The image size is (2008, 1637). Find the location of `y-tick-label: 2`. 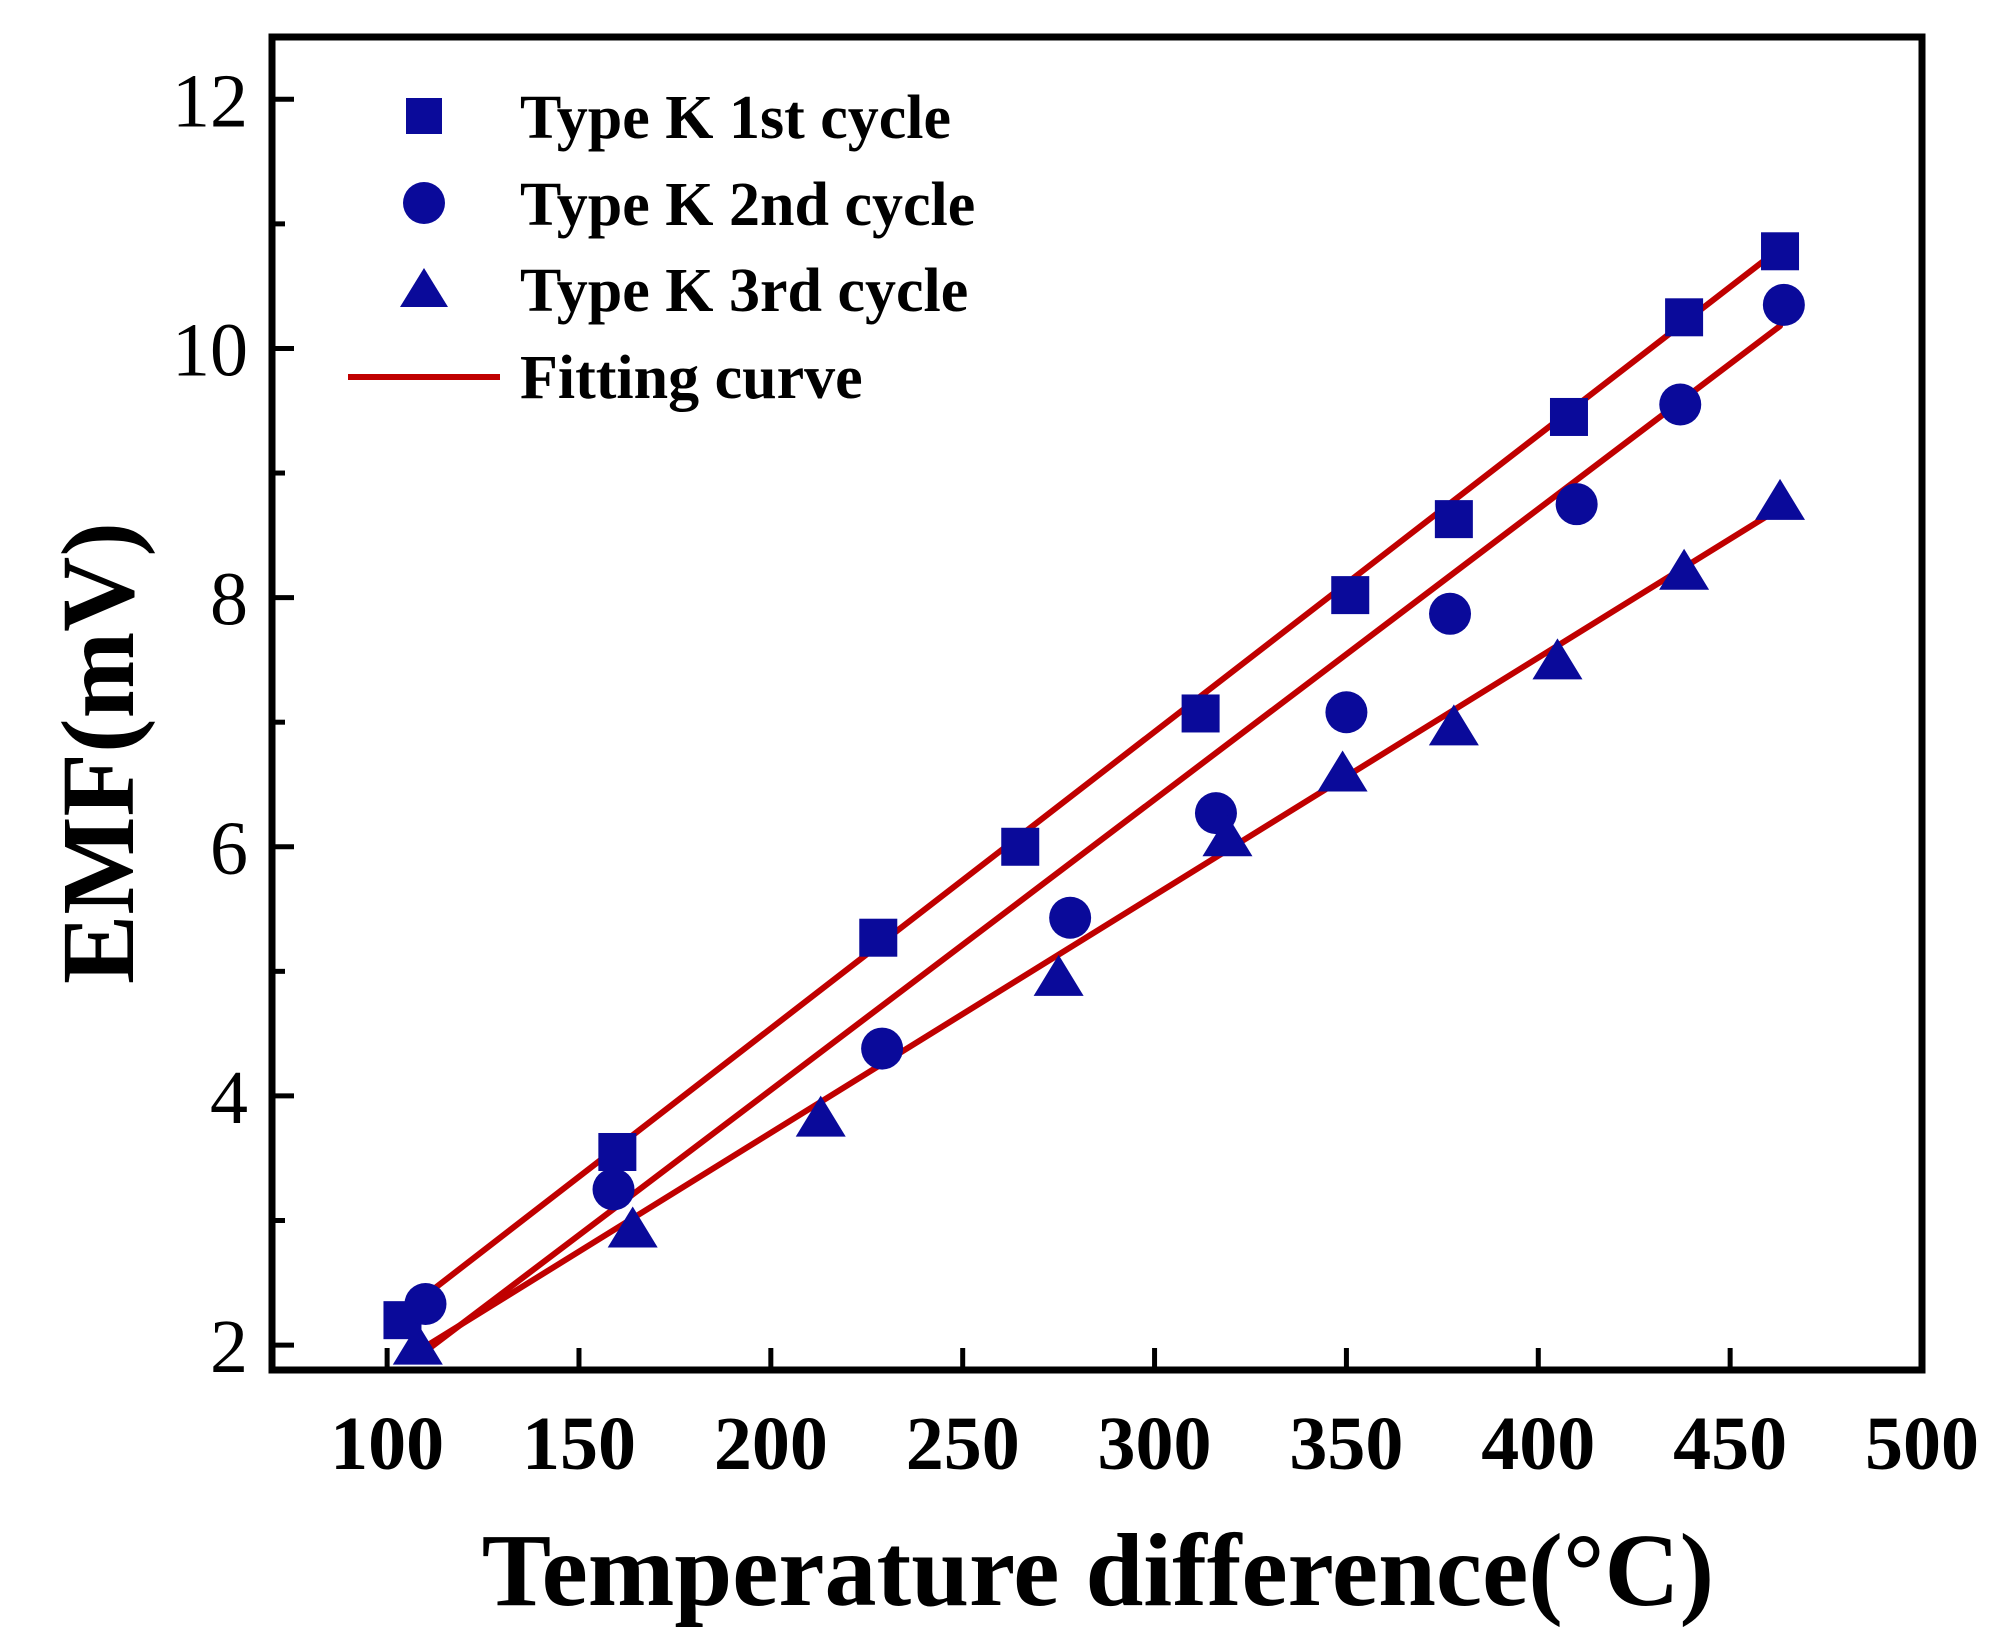

y-tick-label: 2 is located at coordinates (229, 1347).